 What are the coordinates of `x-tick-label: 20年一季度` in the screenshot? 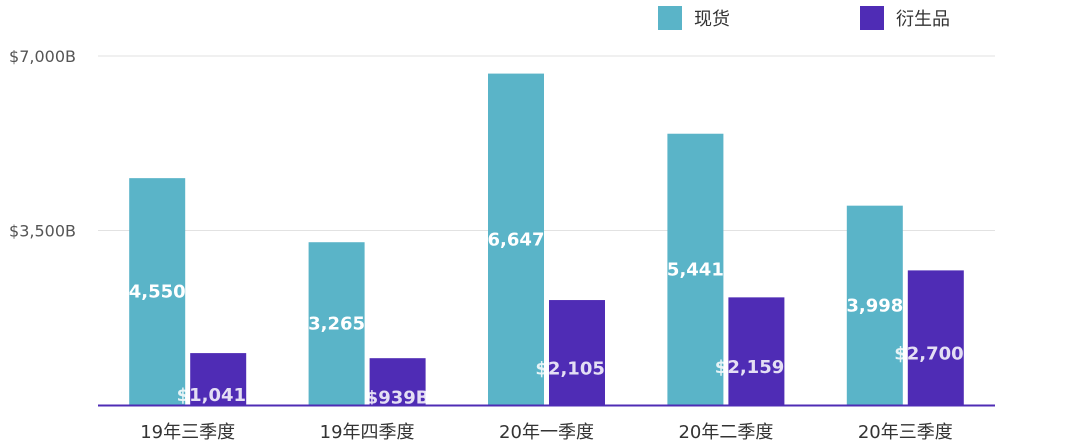 It's located at (546, 432).